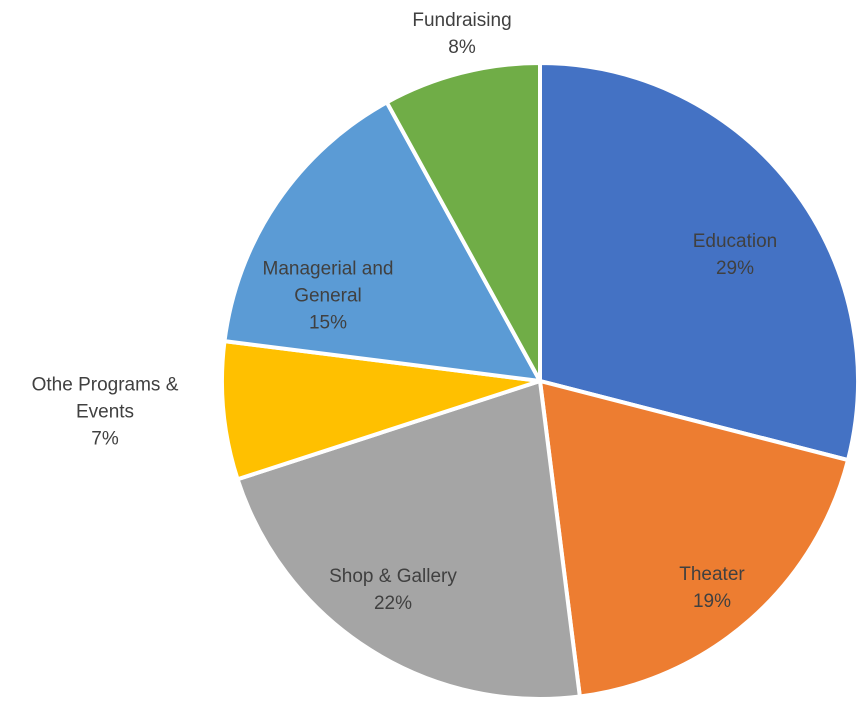 The image size is (864, 705). I want to click on category-label: Shop & Gallery, so click(393, 576).